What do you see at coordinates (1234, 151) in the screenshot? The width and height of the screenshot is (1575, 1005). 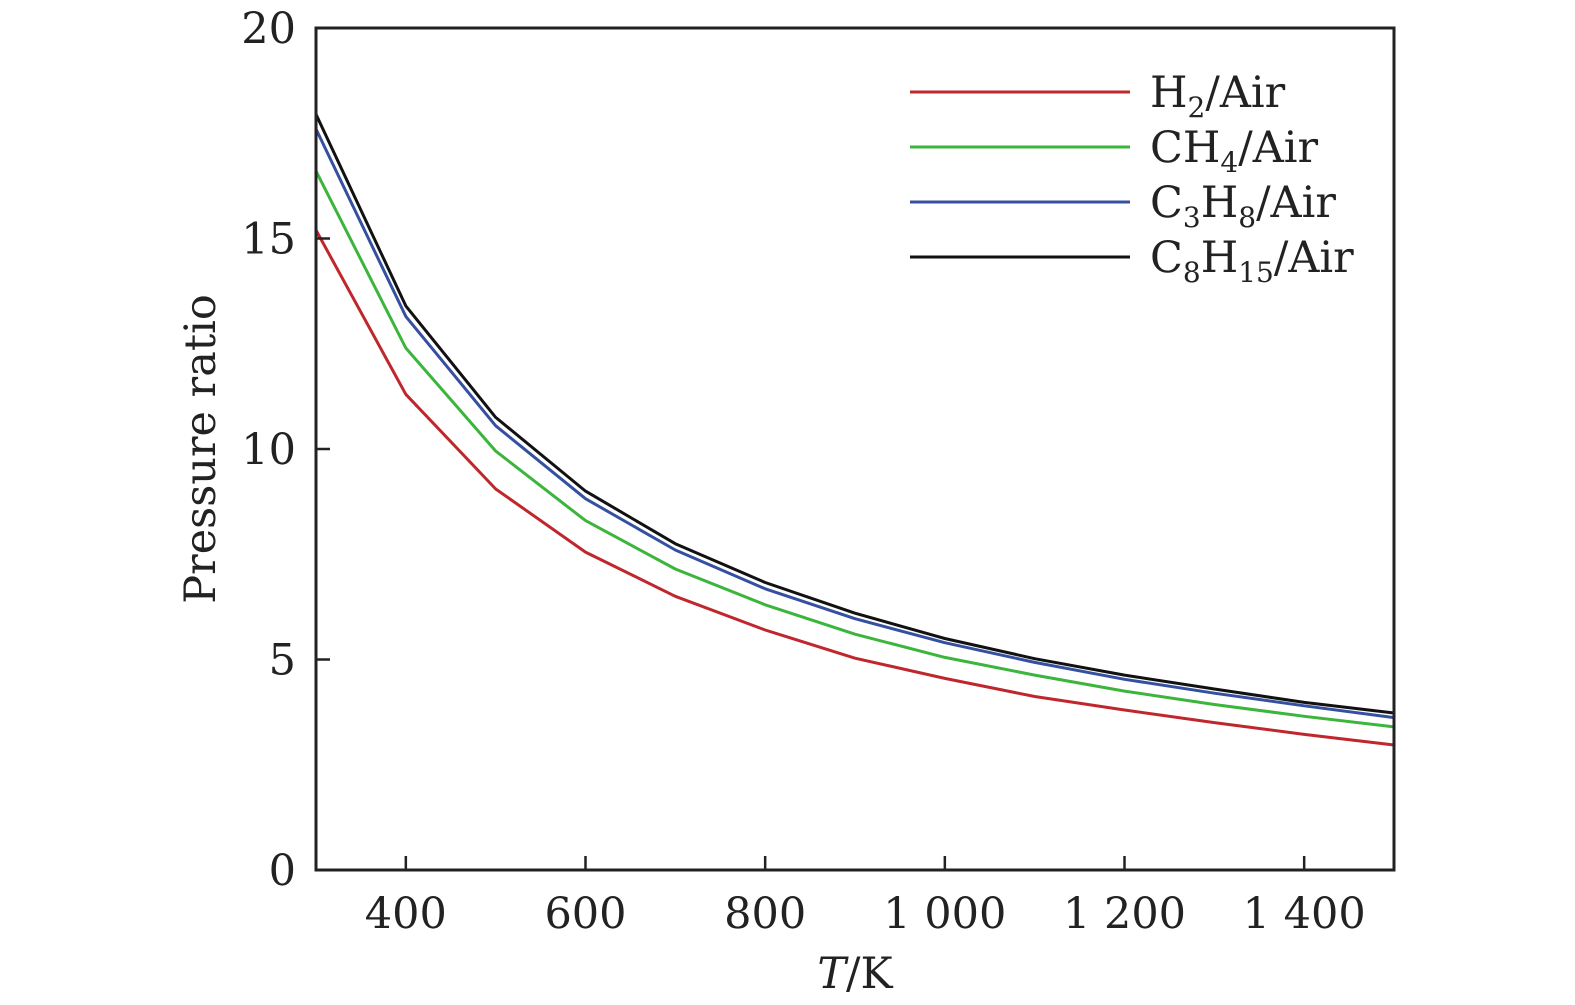 I see `legend-label-1: CH4/Air` at bounding box center [1234, 151].